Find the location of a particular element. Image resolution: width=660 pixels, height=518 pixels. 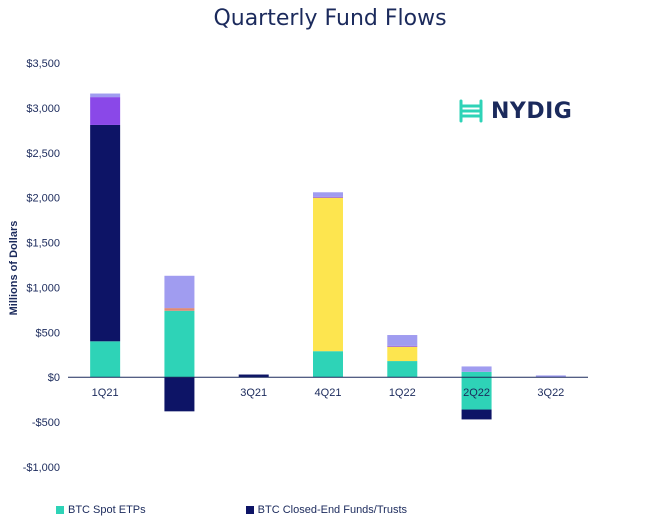

logo-text: NYDIG is located at coordinates (532, 111).